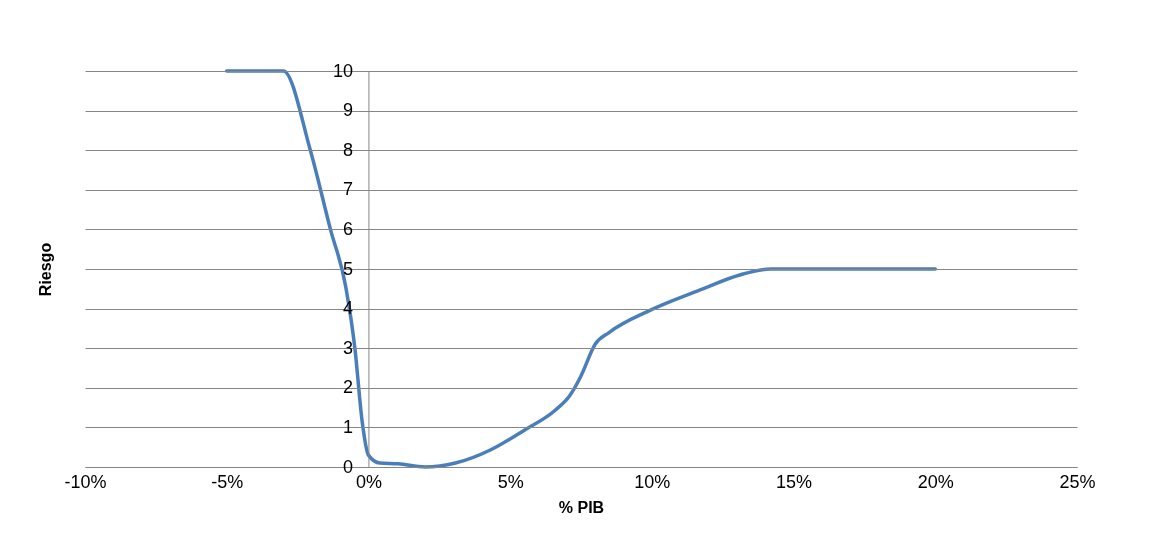 The width and height of the screenshot is (1149, 538). I want to click on y-axis-title: Riesgo, so click(45, 269).